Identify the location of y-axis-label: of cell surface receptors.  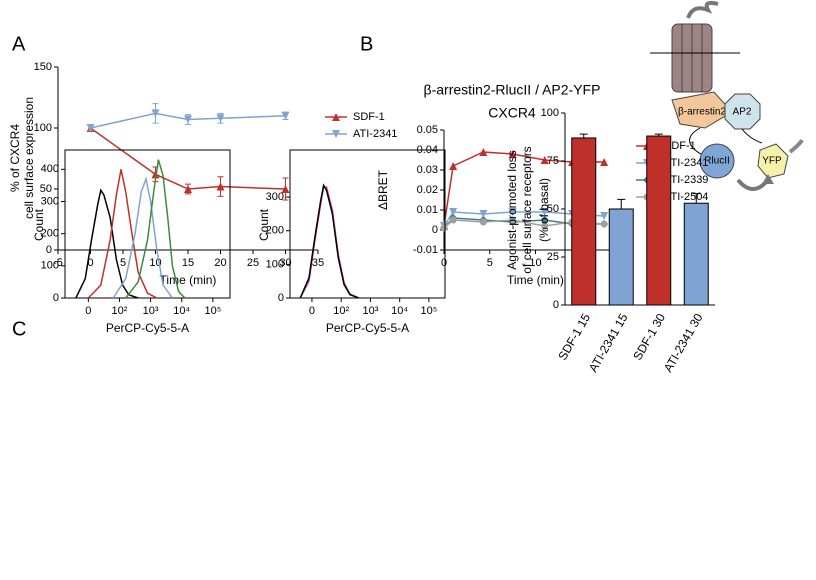
(527, 209).